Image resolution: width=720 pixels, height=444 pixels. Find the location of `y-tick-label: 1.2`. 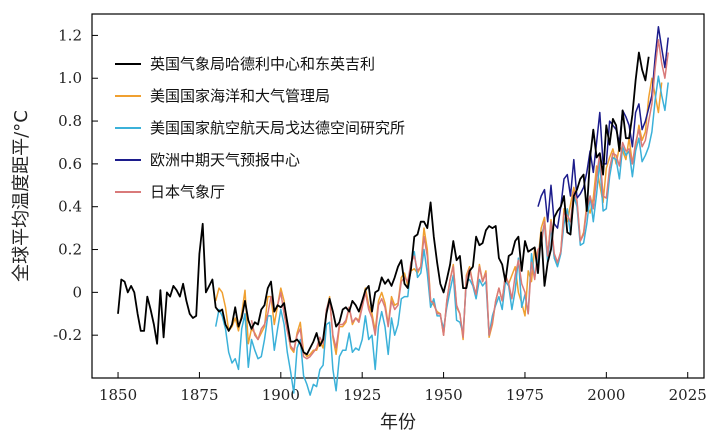

y-tick-label: 1.2 is located at coordinates (70, 35).